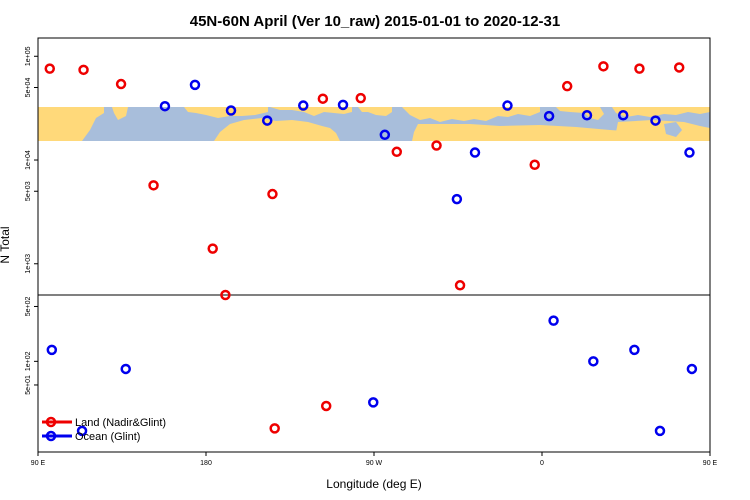  What do you see at coordinates (28, 160) in the screenshot?
I see `y-tick-label: 1e+04` at bounding box center [28, 160].